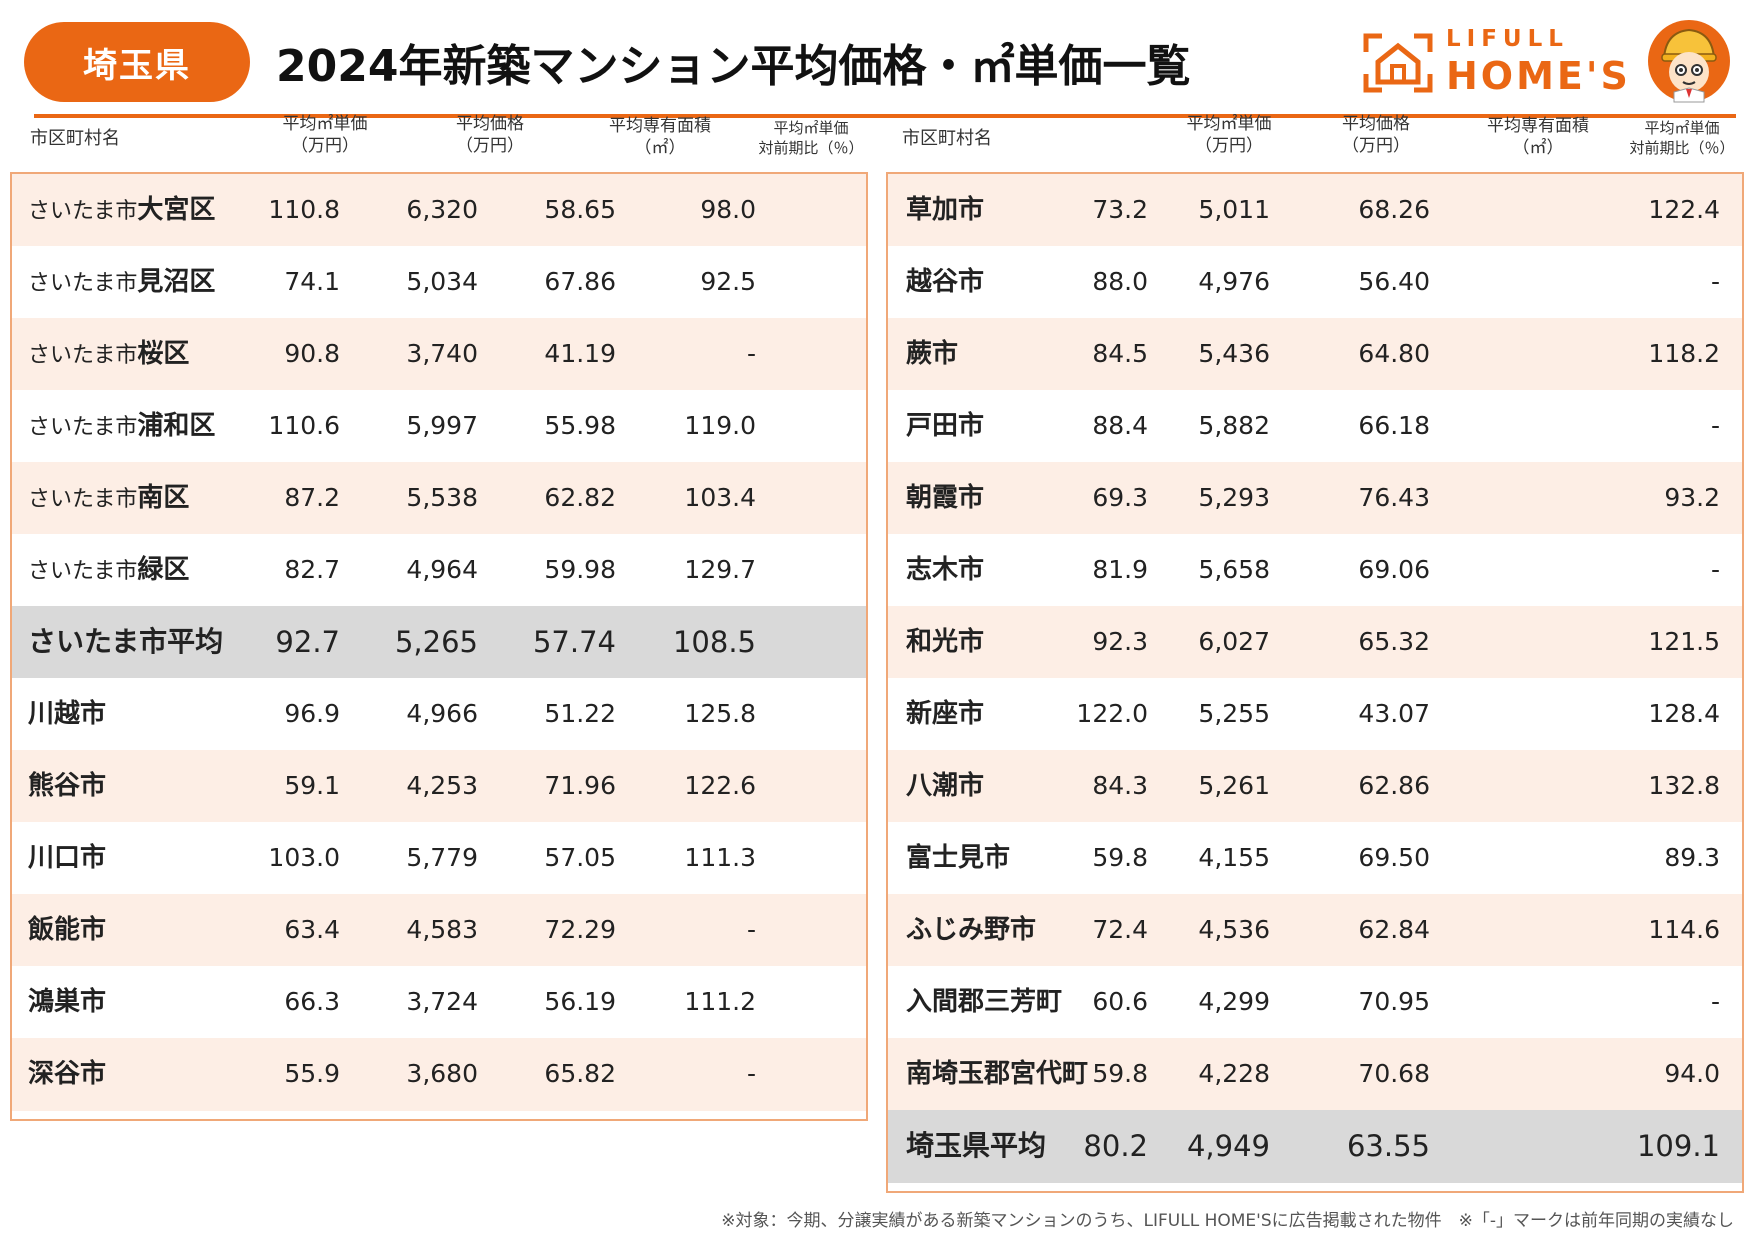 The image size is (1754, 1240). What do you see at coordinates (442, 929) in the screenshot?
I see `price-cell: 4,583` at bounding box center [442, 929].